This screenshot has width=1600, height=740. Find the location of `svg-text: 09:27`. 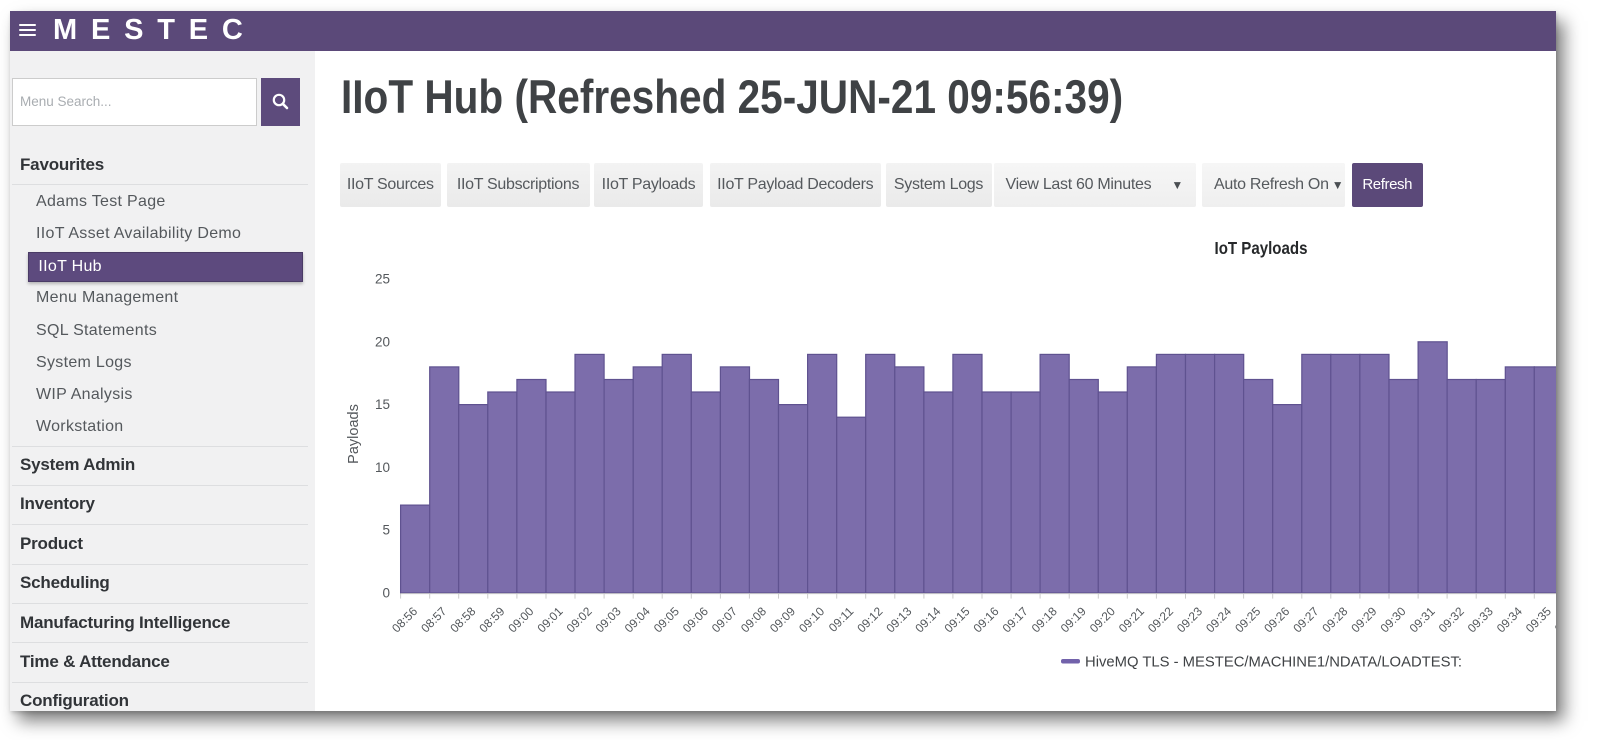

svg-text: 09:27 is located at coordinates (1305, 619).